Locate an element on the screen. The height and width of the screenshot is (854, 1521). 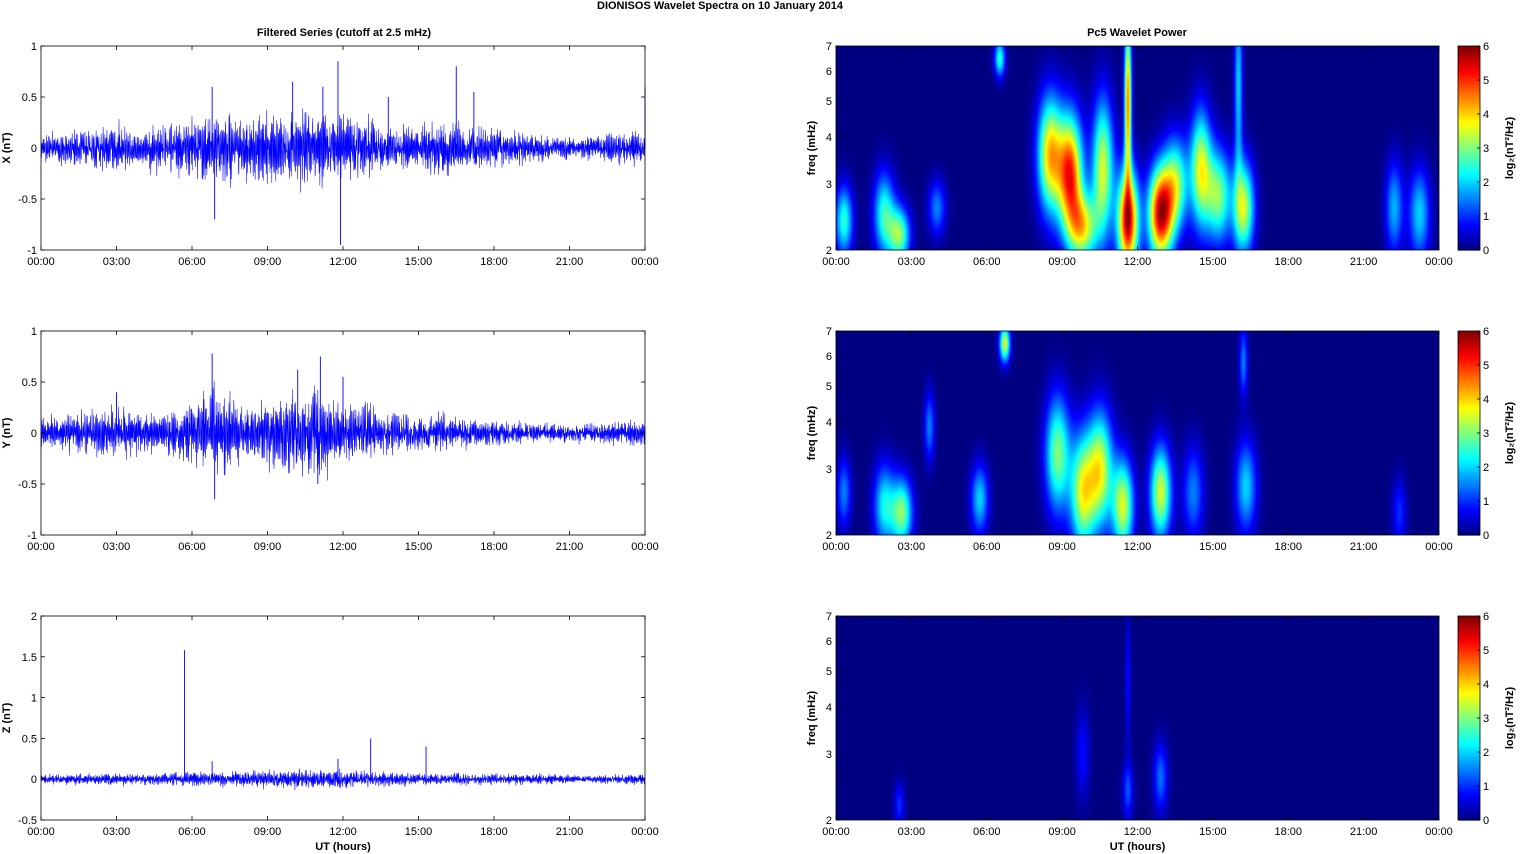
colorbar-tick-label: 3 is located at coordinates (1486, 434).